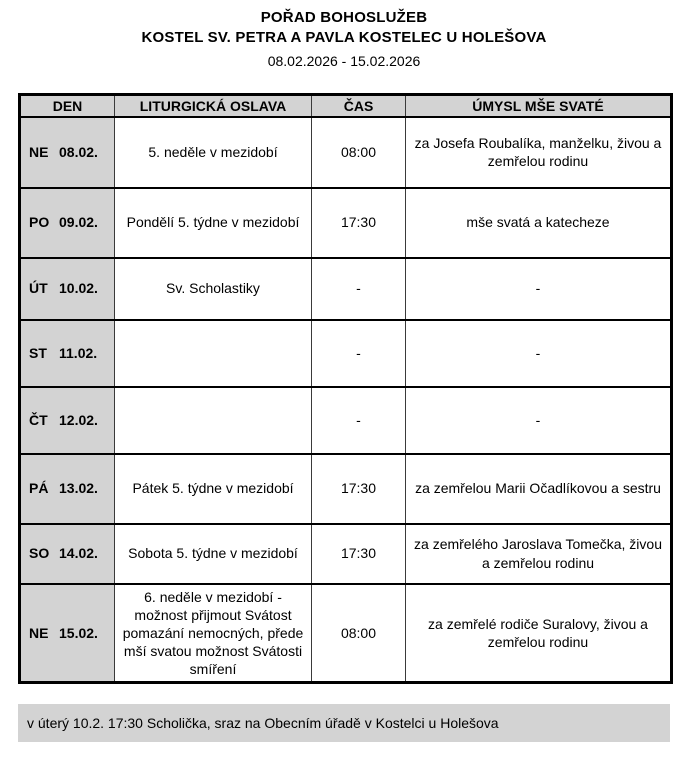 The image size is (688, 757). Describe the element at coordinates (213, 222) in the screenshot. I see `celebration-cell: Pondělí 5. týdne v mezidobí` at that location.